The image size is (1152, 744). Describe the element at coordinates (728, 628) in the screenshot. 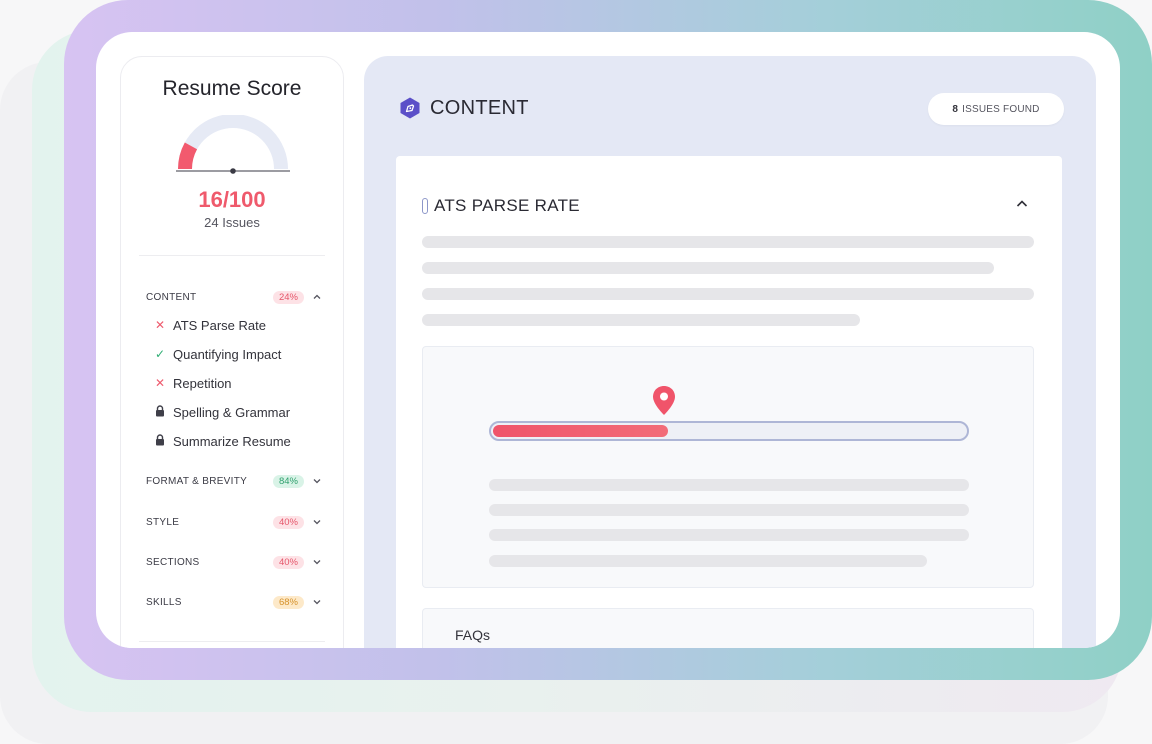

I see `faq-section: FAQs` at that location.